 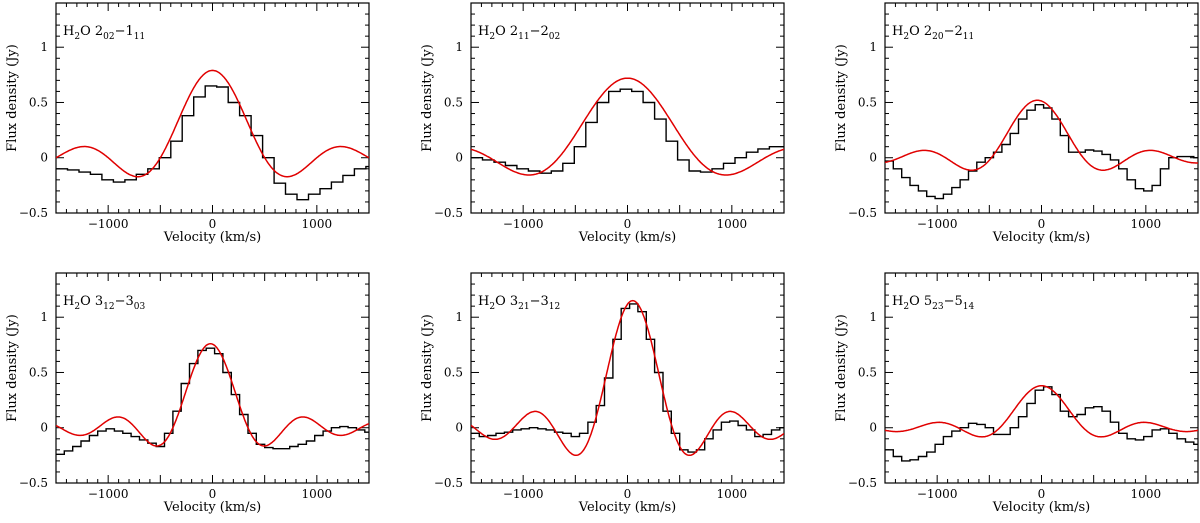 I want to click on transition-label-lev2sub: 12, so click(x=554, y=307).